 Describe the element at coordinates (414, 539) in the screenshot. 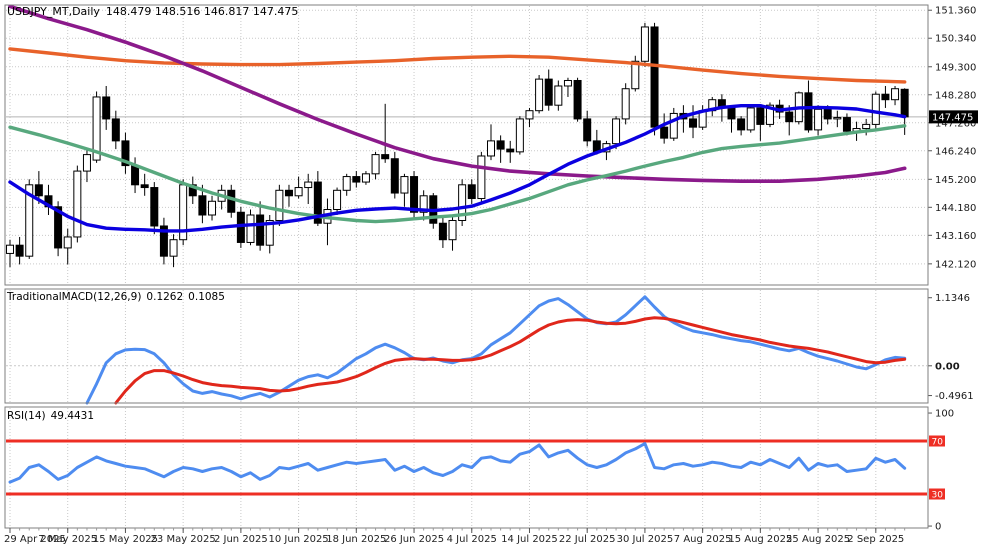

I see `svg-text: 26 Jun 2025` at that location.